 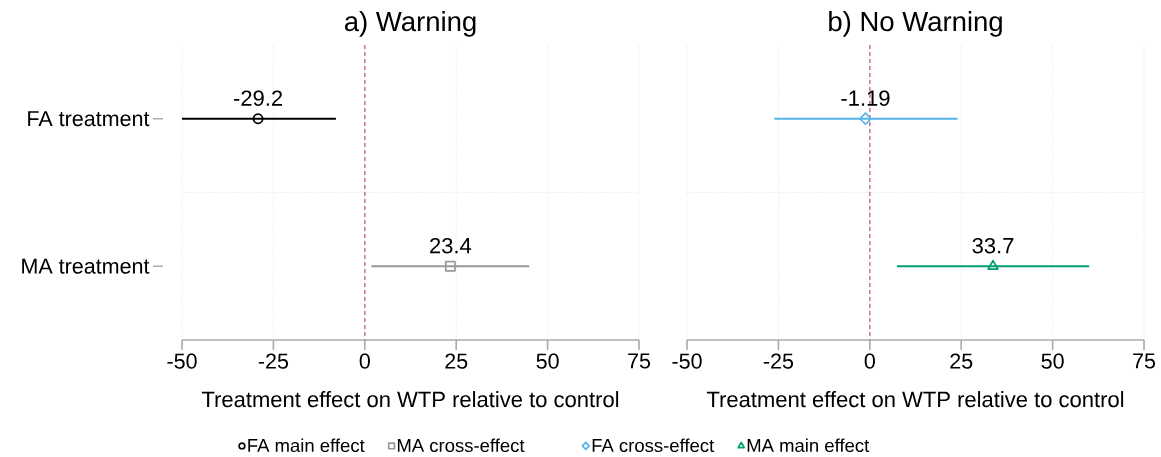 What do you see at coordinates (808, 445) in the screenshot?
I see `legend-label: MA main effect` at bounding box center [808, 445].